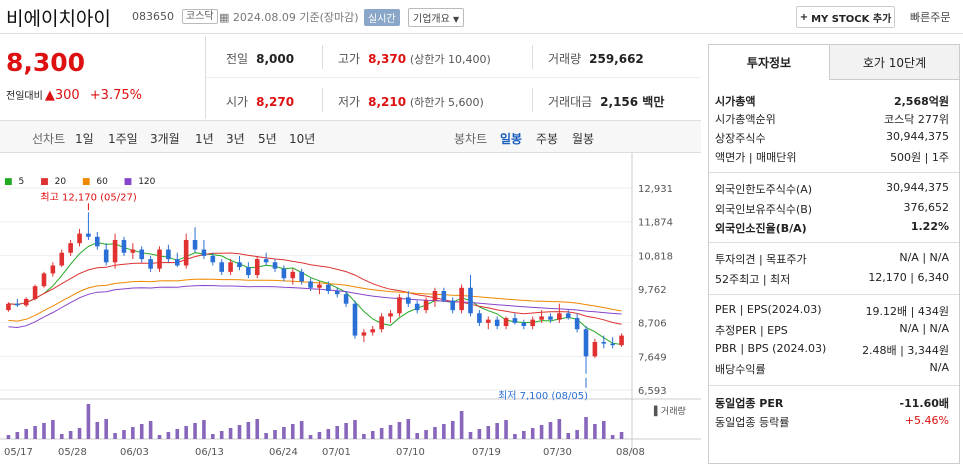 Image resolution: width=963 pixels, height=465 pixels. I want to click on tab-3m: 3개월, so click(165, 139).